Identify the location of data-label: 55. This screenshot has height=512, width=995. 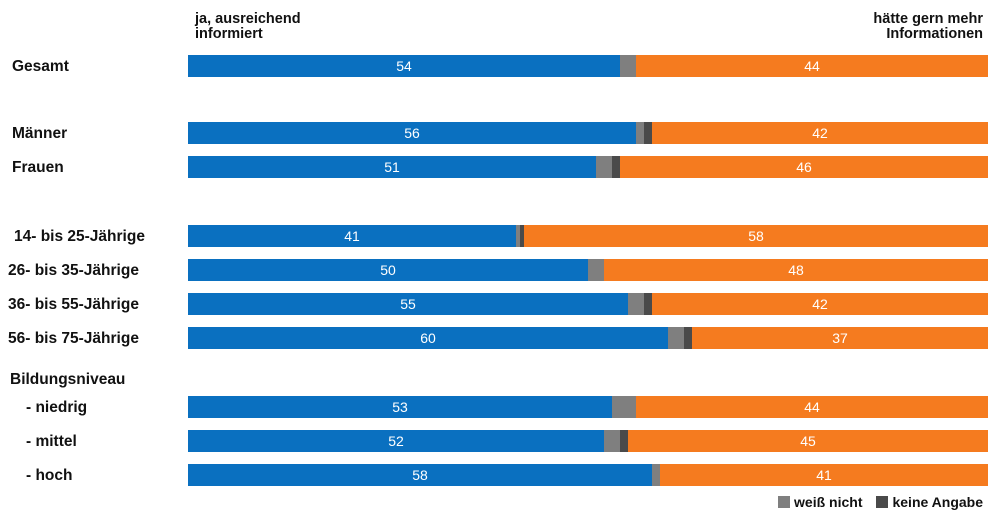
(408, 304).